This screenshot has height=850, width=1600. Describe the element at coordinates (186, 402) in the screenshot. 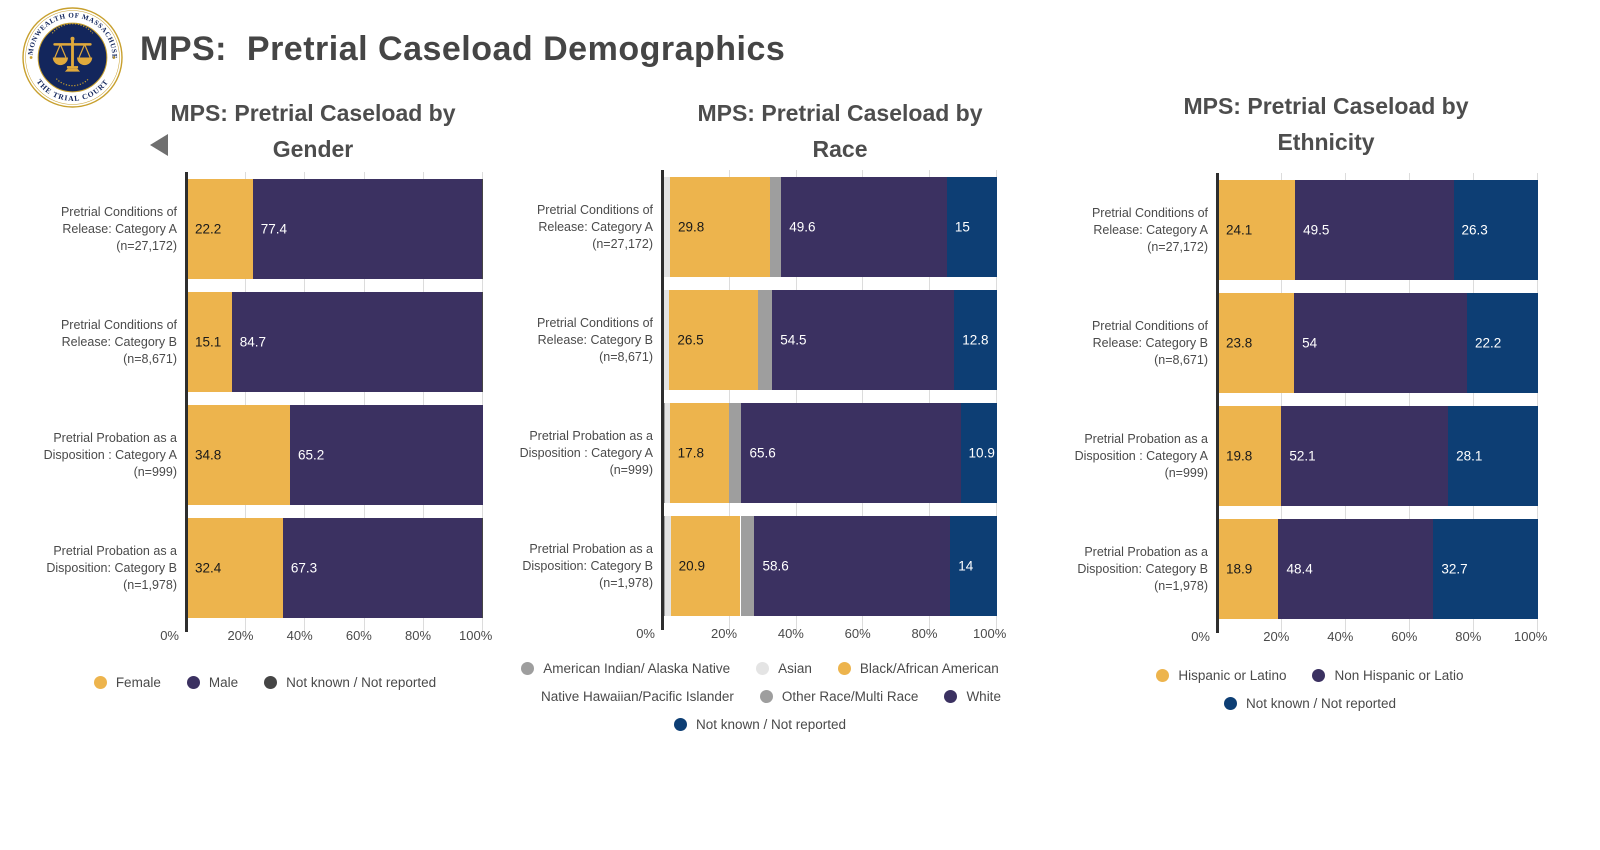

I see `y-axis-line` at that location.